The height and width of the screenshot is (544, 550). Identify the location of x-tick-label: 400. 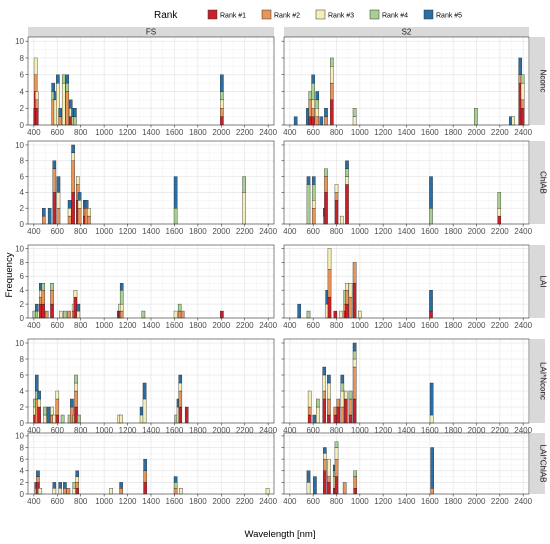
(290, 132).